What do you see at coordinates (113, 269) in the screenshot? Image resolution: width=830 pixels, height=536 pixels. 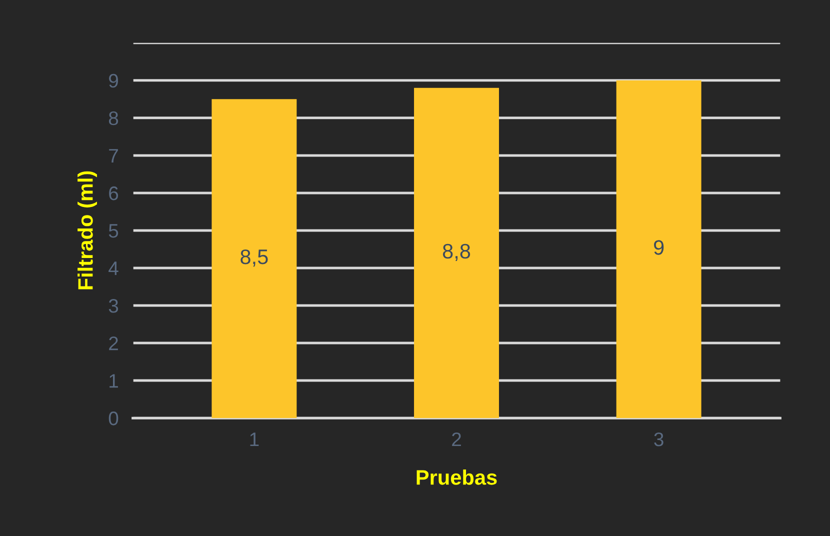 I see `y-tick-label: 4` at bounding box center [113, 269].